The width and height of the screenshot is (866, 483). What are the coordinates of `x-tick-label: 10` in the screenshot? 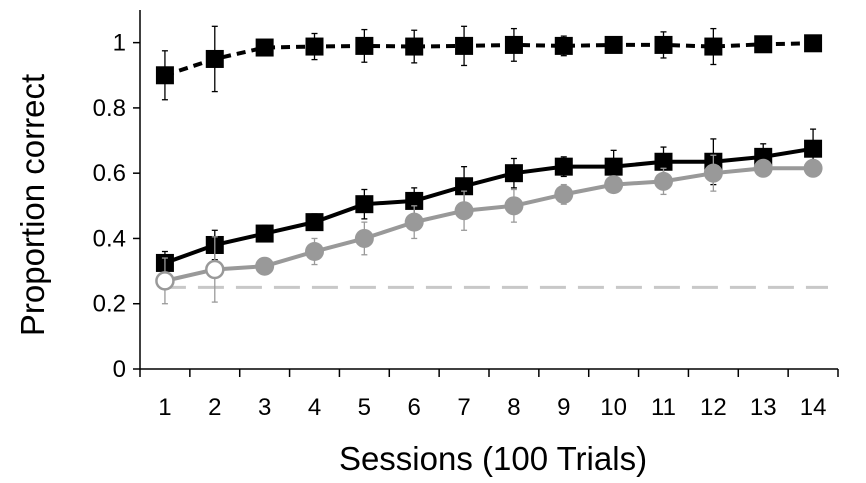 It's located at (613, 407).